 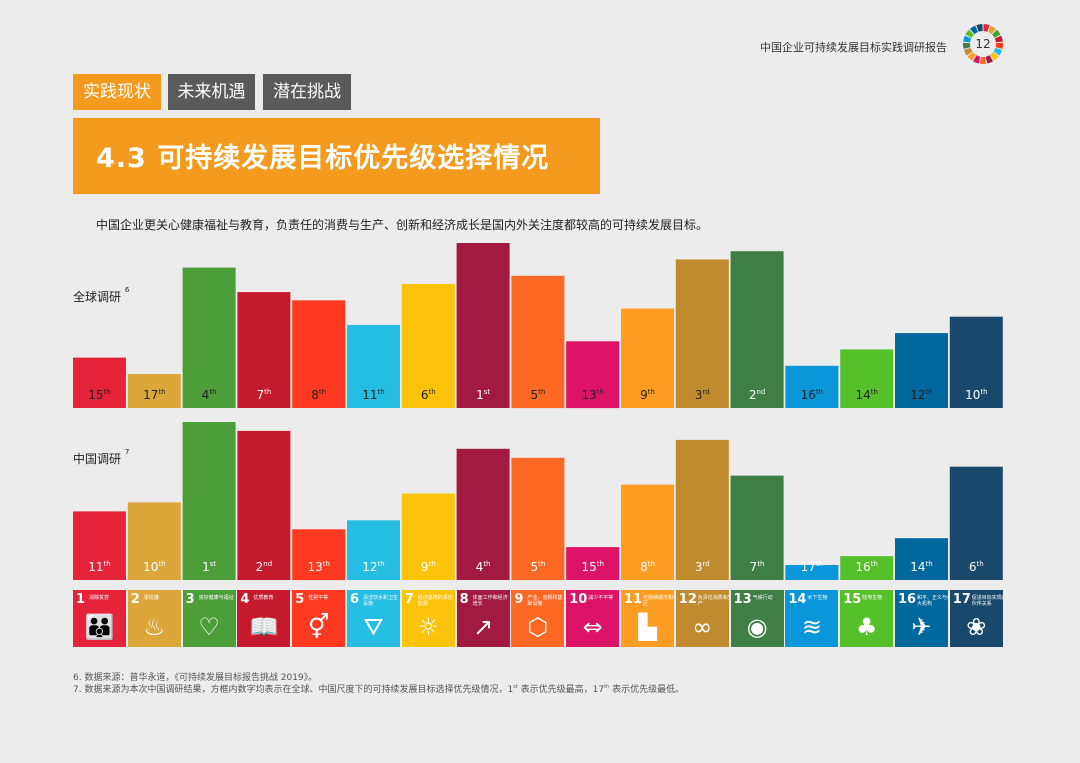 I want to click on sdg-title: 陆地生物, so click(x=872, y=598).